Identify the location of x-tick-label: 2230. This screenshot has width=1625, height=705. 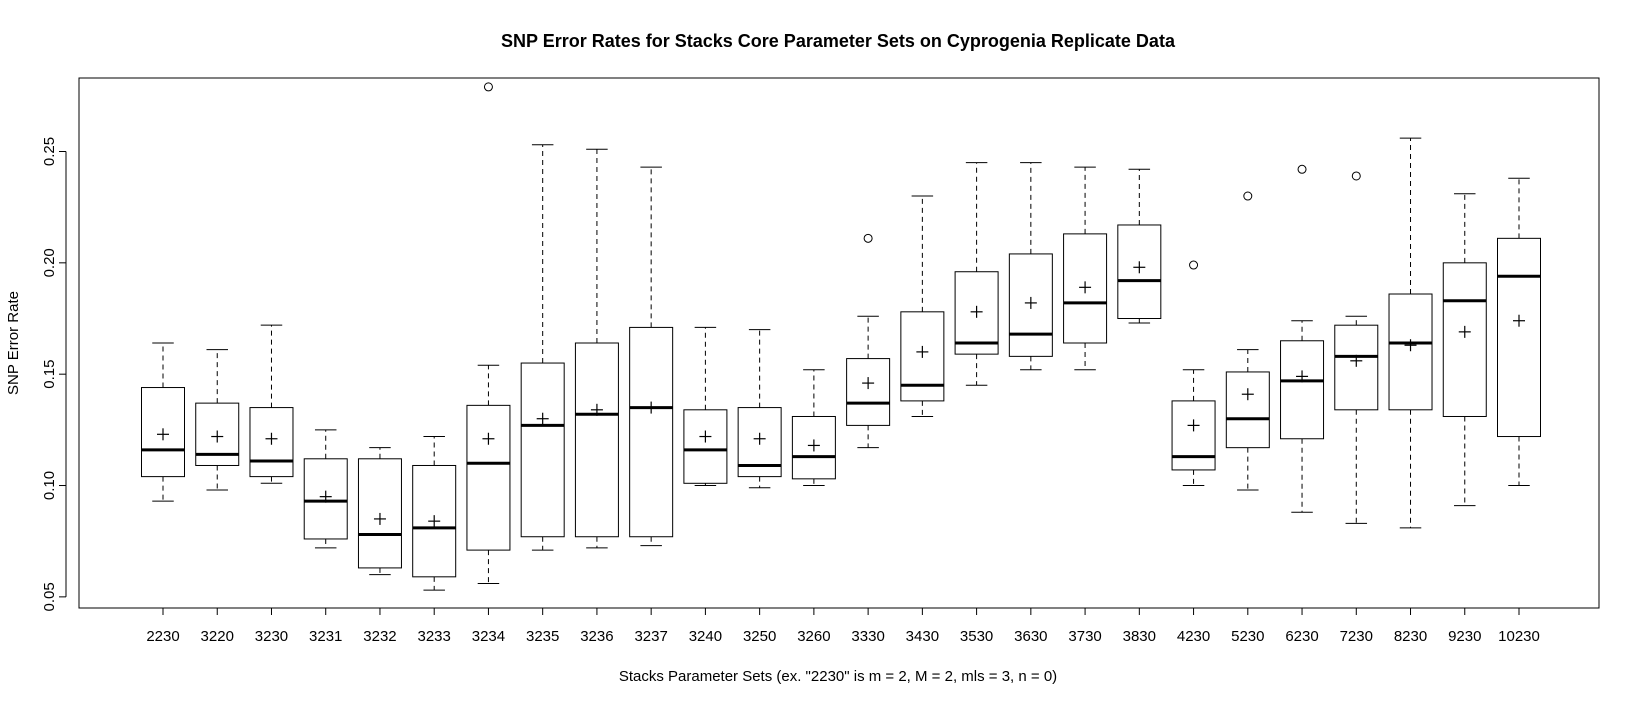
(162, 636).